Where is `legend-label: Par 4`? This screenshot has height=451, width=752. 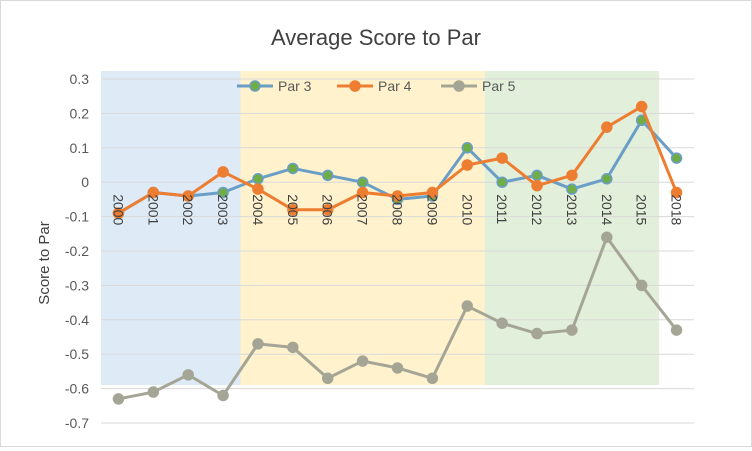 legend-label: Par 4 is located at coordinates (395, 86).